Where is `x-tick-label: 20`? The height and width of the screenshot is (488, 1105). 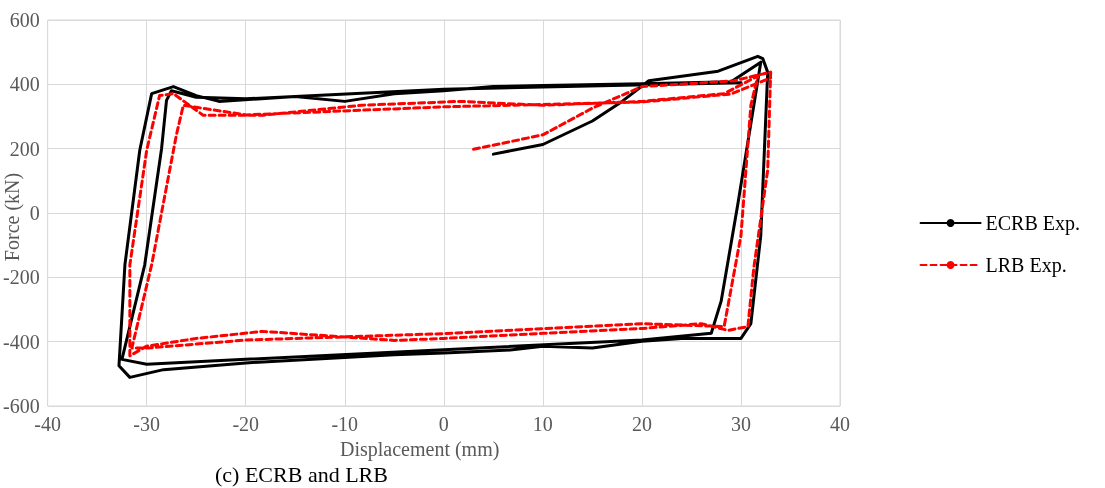 x-tick-label: 20 is located at coordinates (641, 424).